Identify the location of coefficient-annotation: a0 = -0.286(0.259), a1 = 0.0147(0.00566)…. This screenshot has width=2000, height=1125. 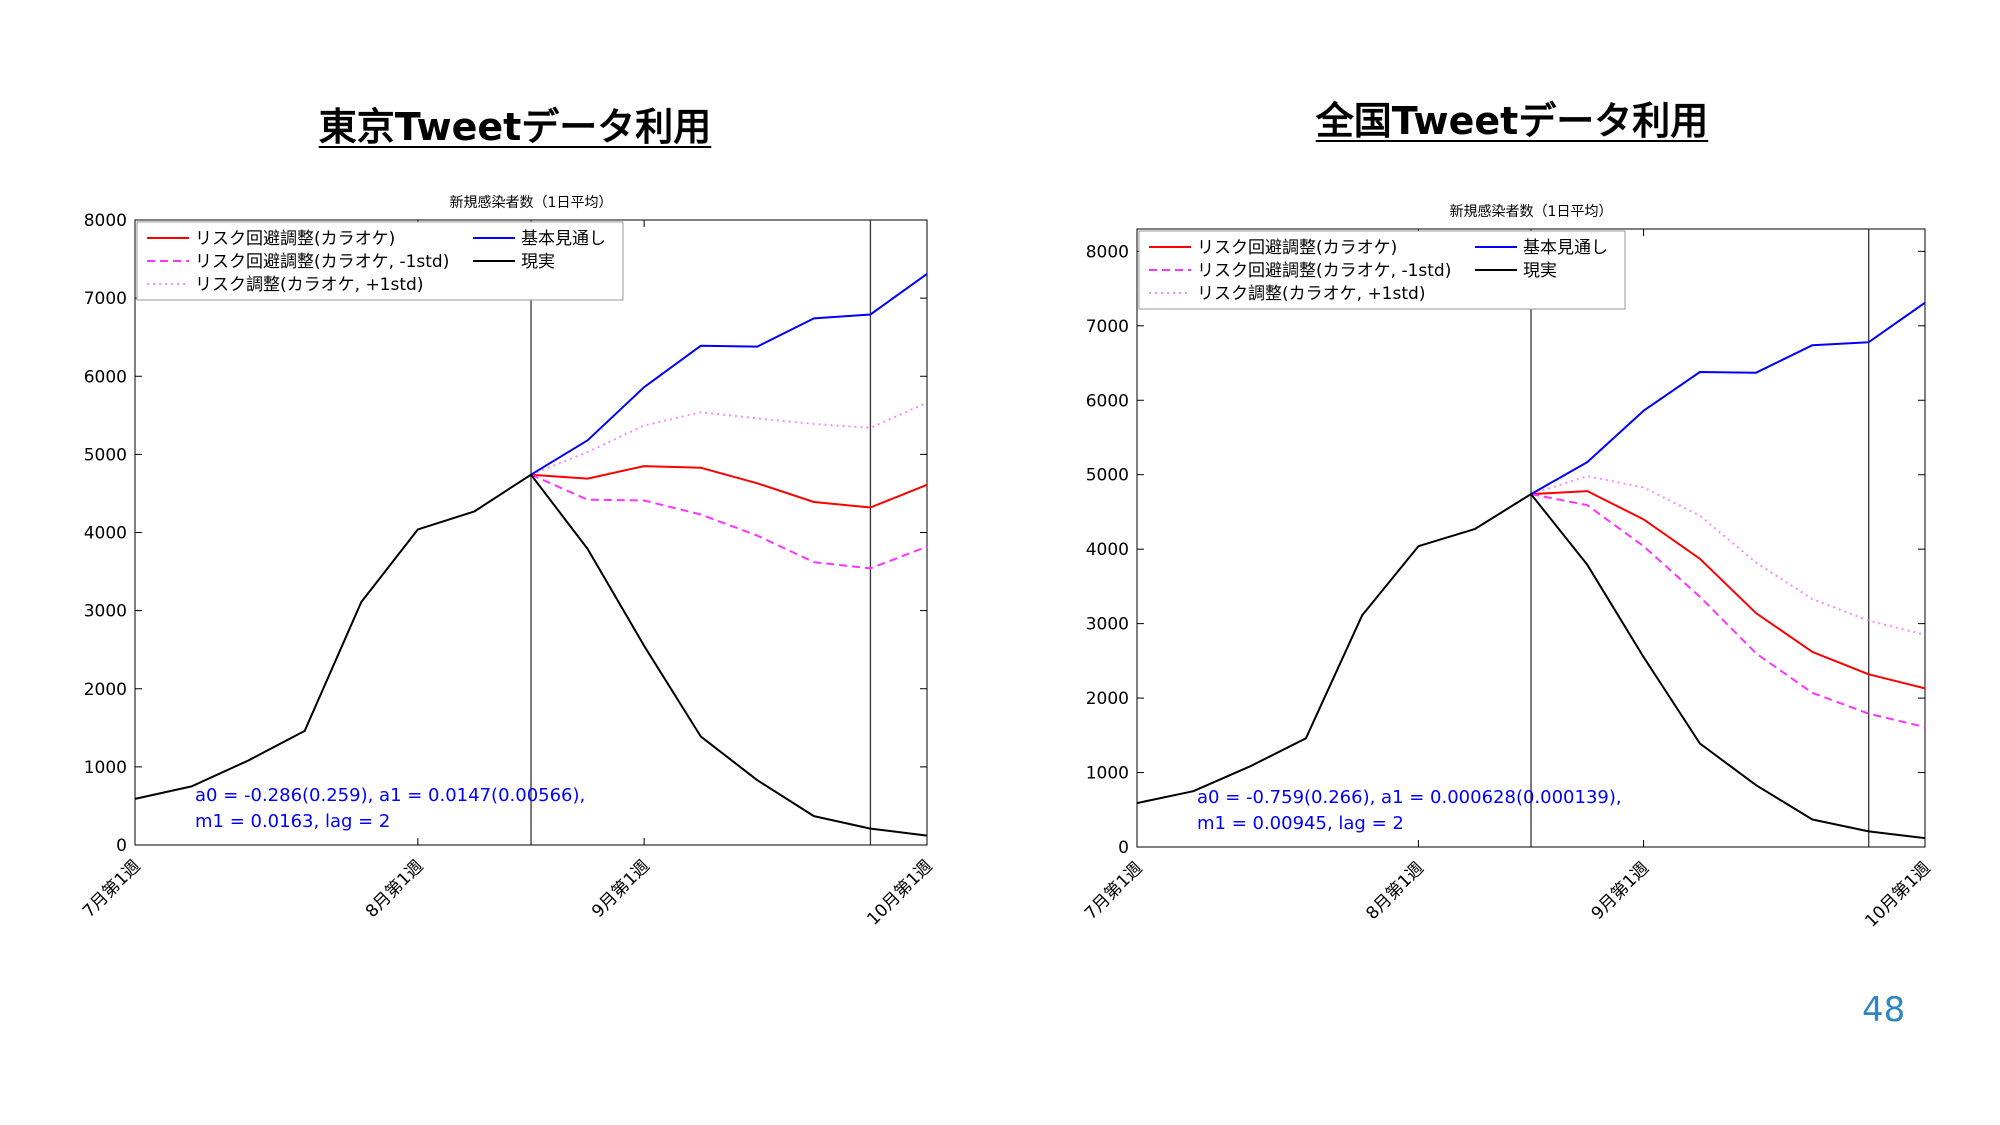
(390, 795).